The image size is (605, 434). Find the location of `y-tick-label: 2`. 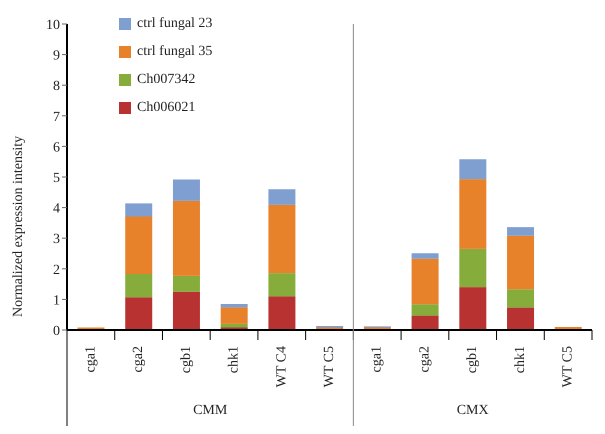

y-tick-label: 2 is located at coordinates (56, 270).